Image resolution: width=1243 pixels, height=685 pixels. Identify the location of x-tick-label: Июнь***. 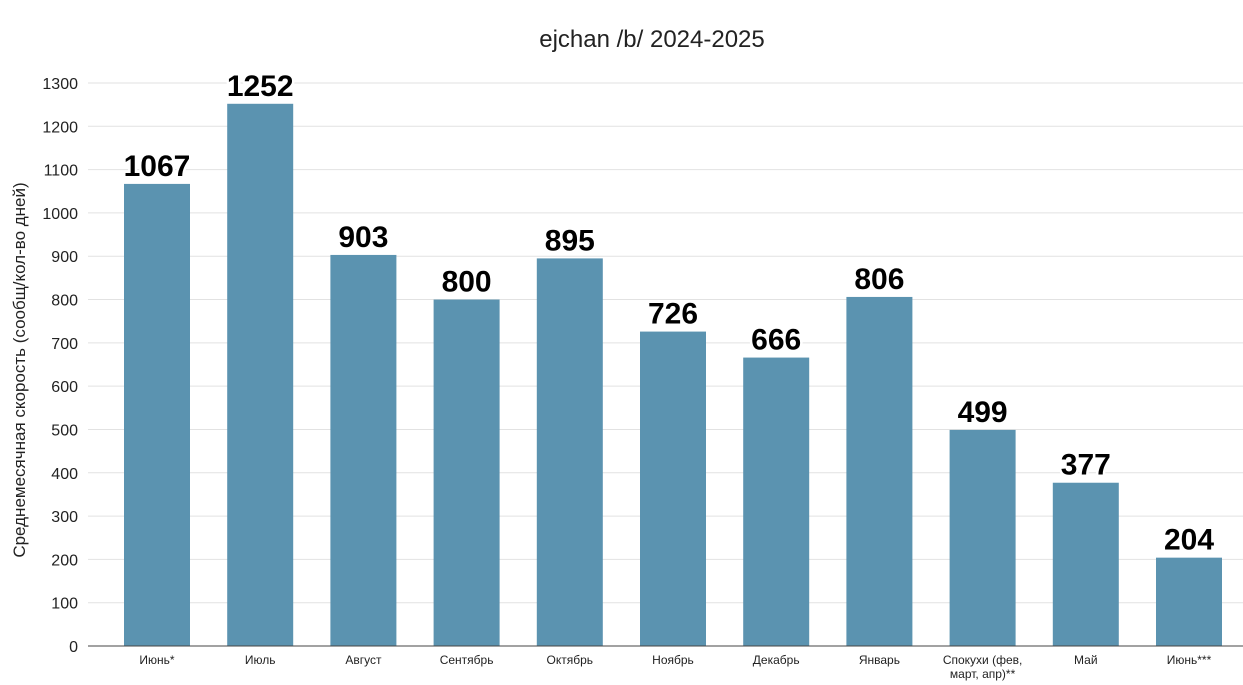
(1189, 660).